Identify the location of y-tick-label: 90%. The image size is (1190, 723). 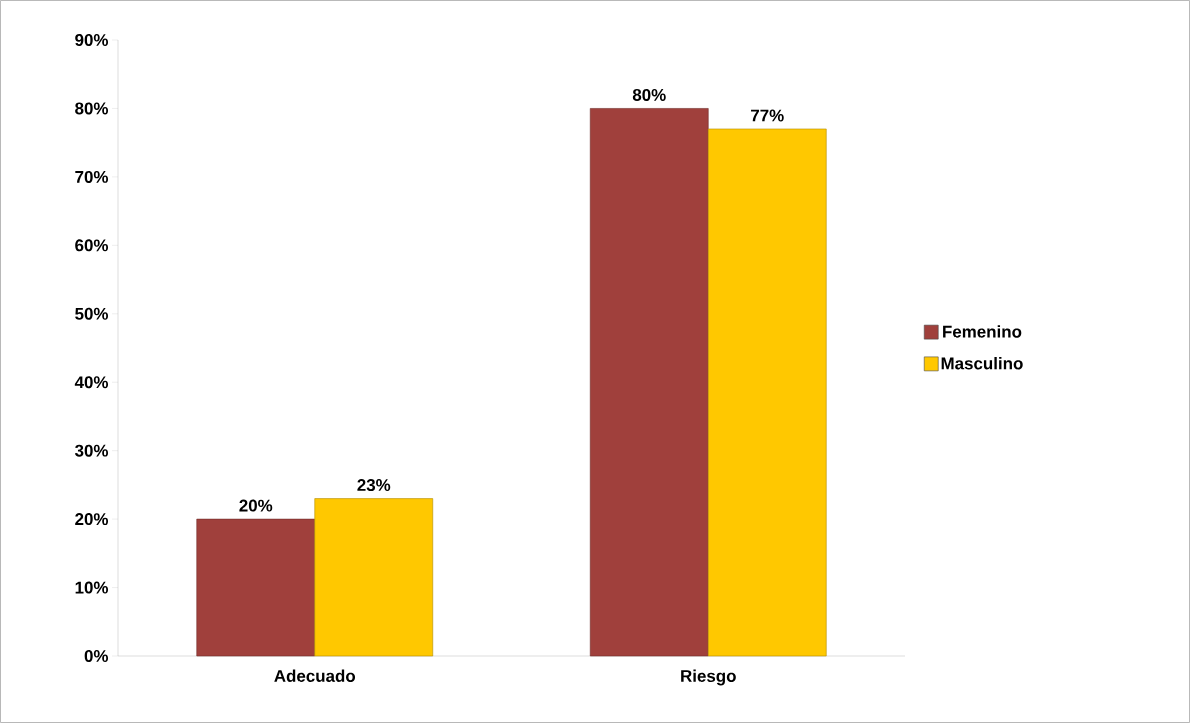
(92, 40).